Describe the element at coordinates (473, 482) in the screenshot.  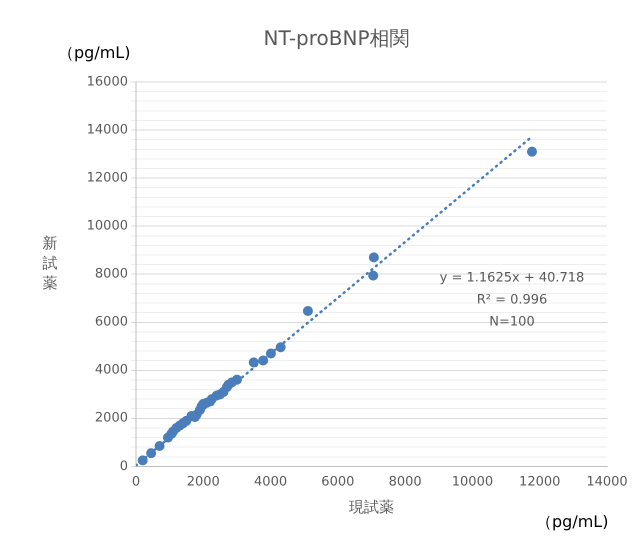
I see `x-tick-label: 10000` at that location.